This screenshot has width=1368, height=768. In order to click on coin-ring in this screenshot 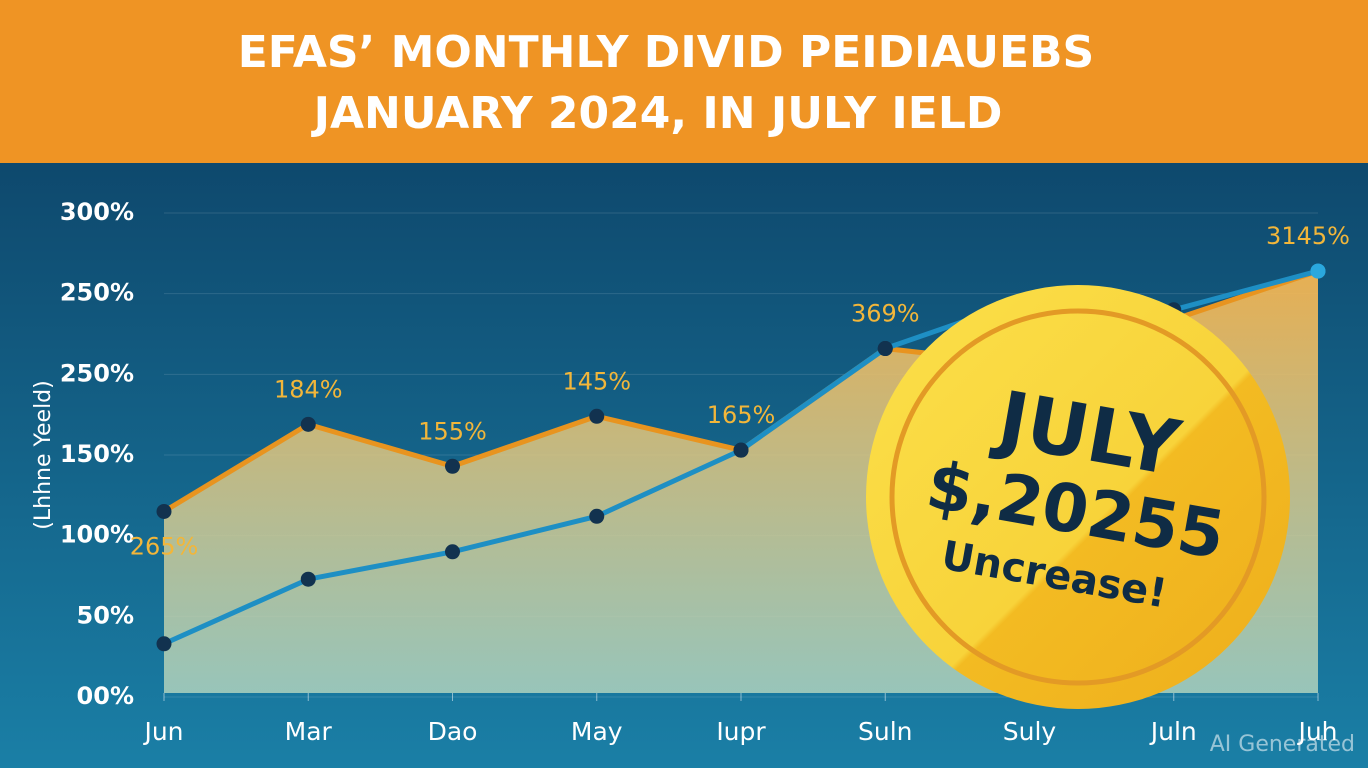, I will do `click(1078, 497)`.